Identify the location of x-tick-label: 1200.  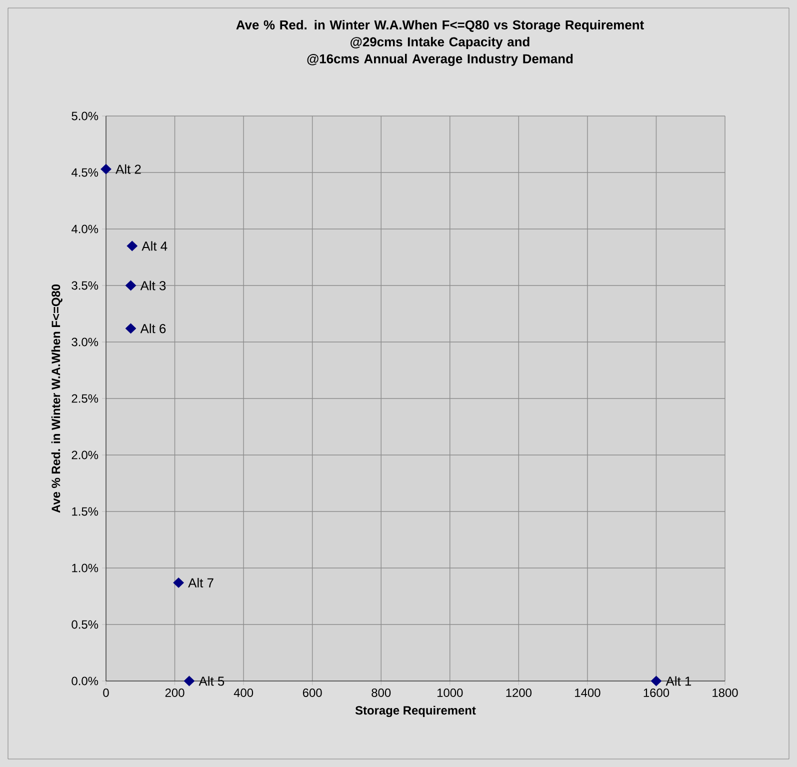
(519, 692).